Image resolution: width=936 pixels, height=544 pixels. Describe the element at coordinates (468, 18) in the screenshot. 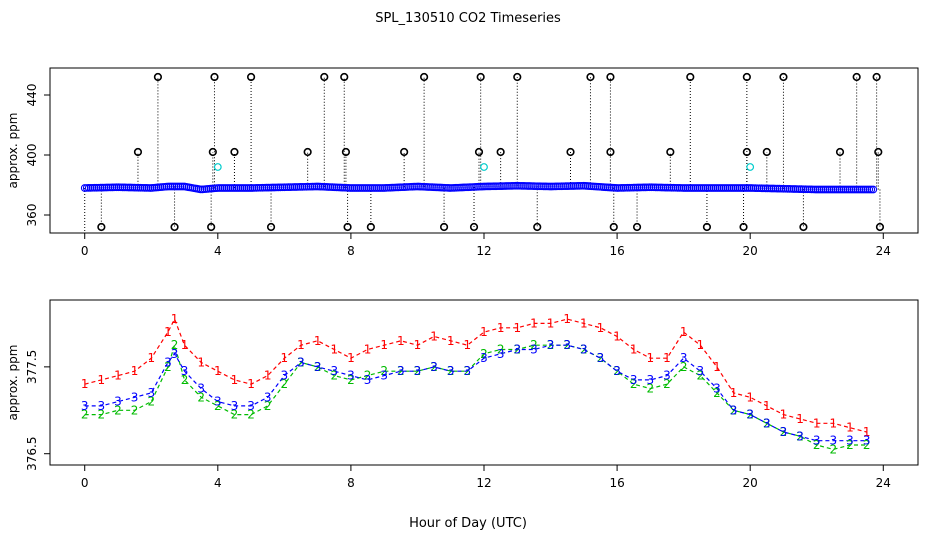

I see `chart-title: SPL_130510 CO2 Timeseries` at that location.